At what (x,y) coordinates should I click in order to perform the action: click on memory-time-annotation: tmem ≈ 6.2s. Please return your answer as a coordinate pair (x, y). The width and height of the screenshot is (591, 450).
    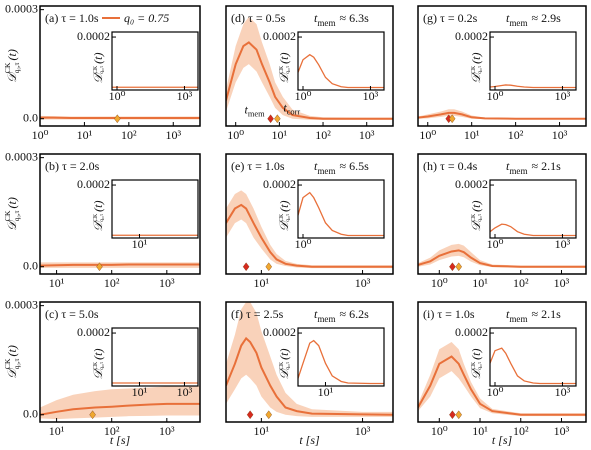
    Looking at the image, I should click on (341, 315).